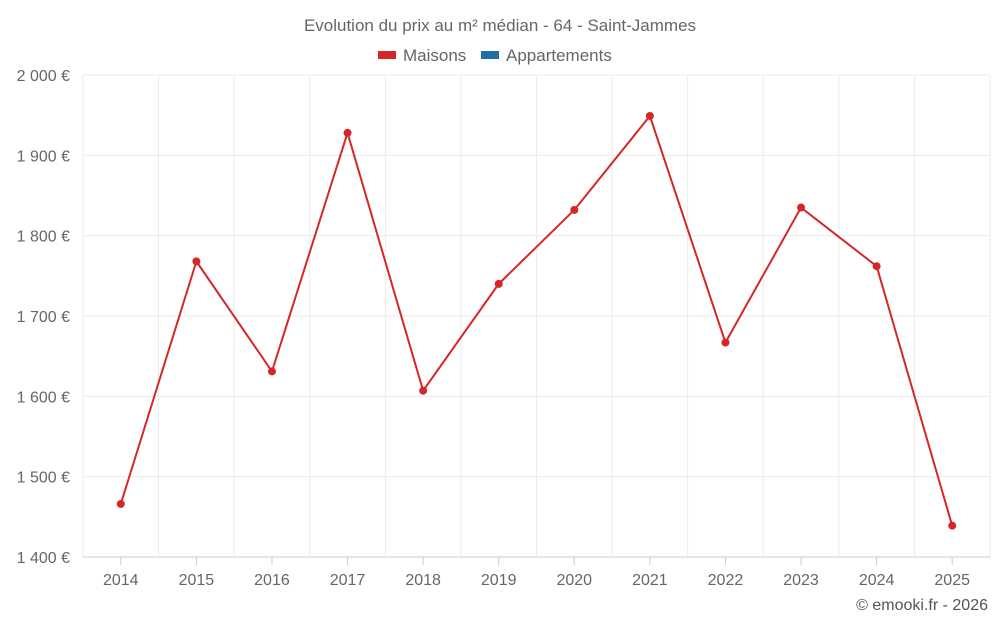  Describe the element at coordinates (121, 580) in the screenshot. I see `x-tick-label: 2014` at that location.